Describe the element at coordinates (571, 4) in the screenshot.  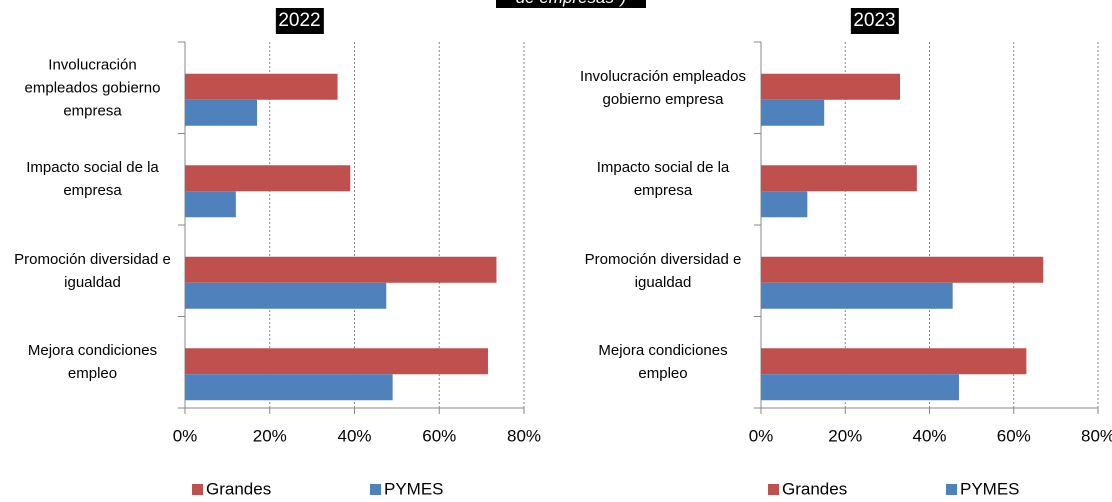
I see `header-text: de empresas*)` at that location.